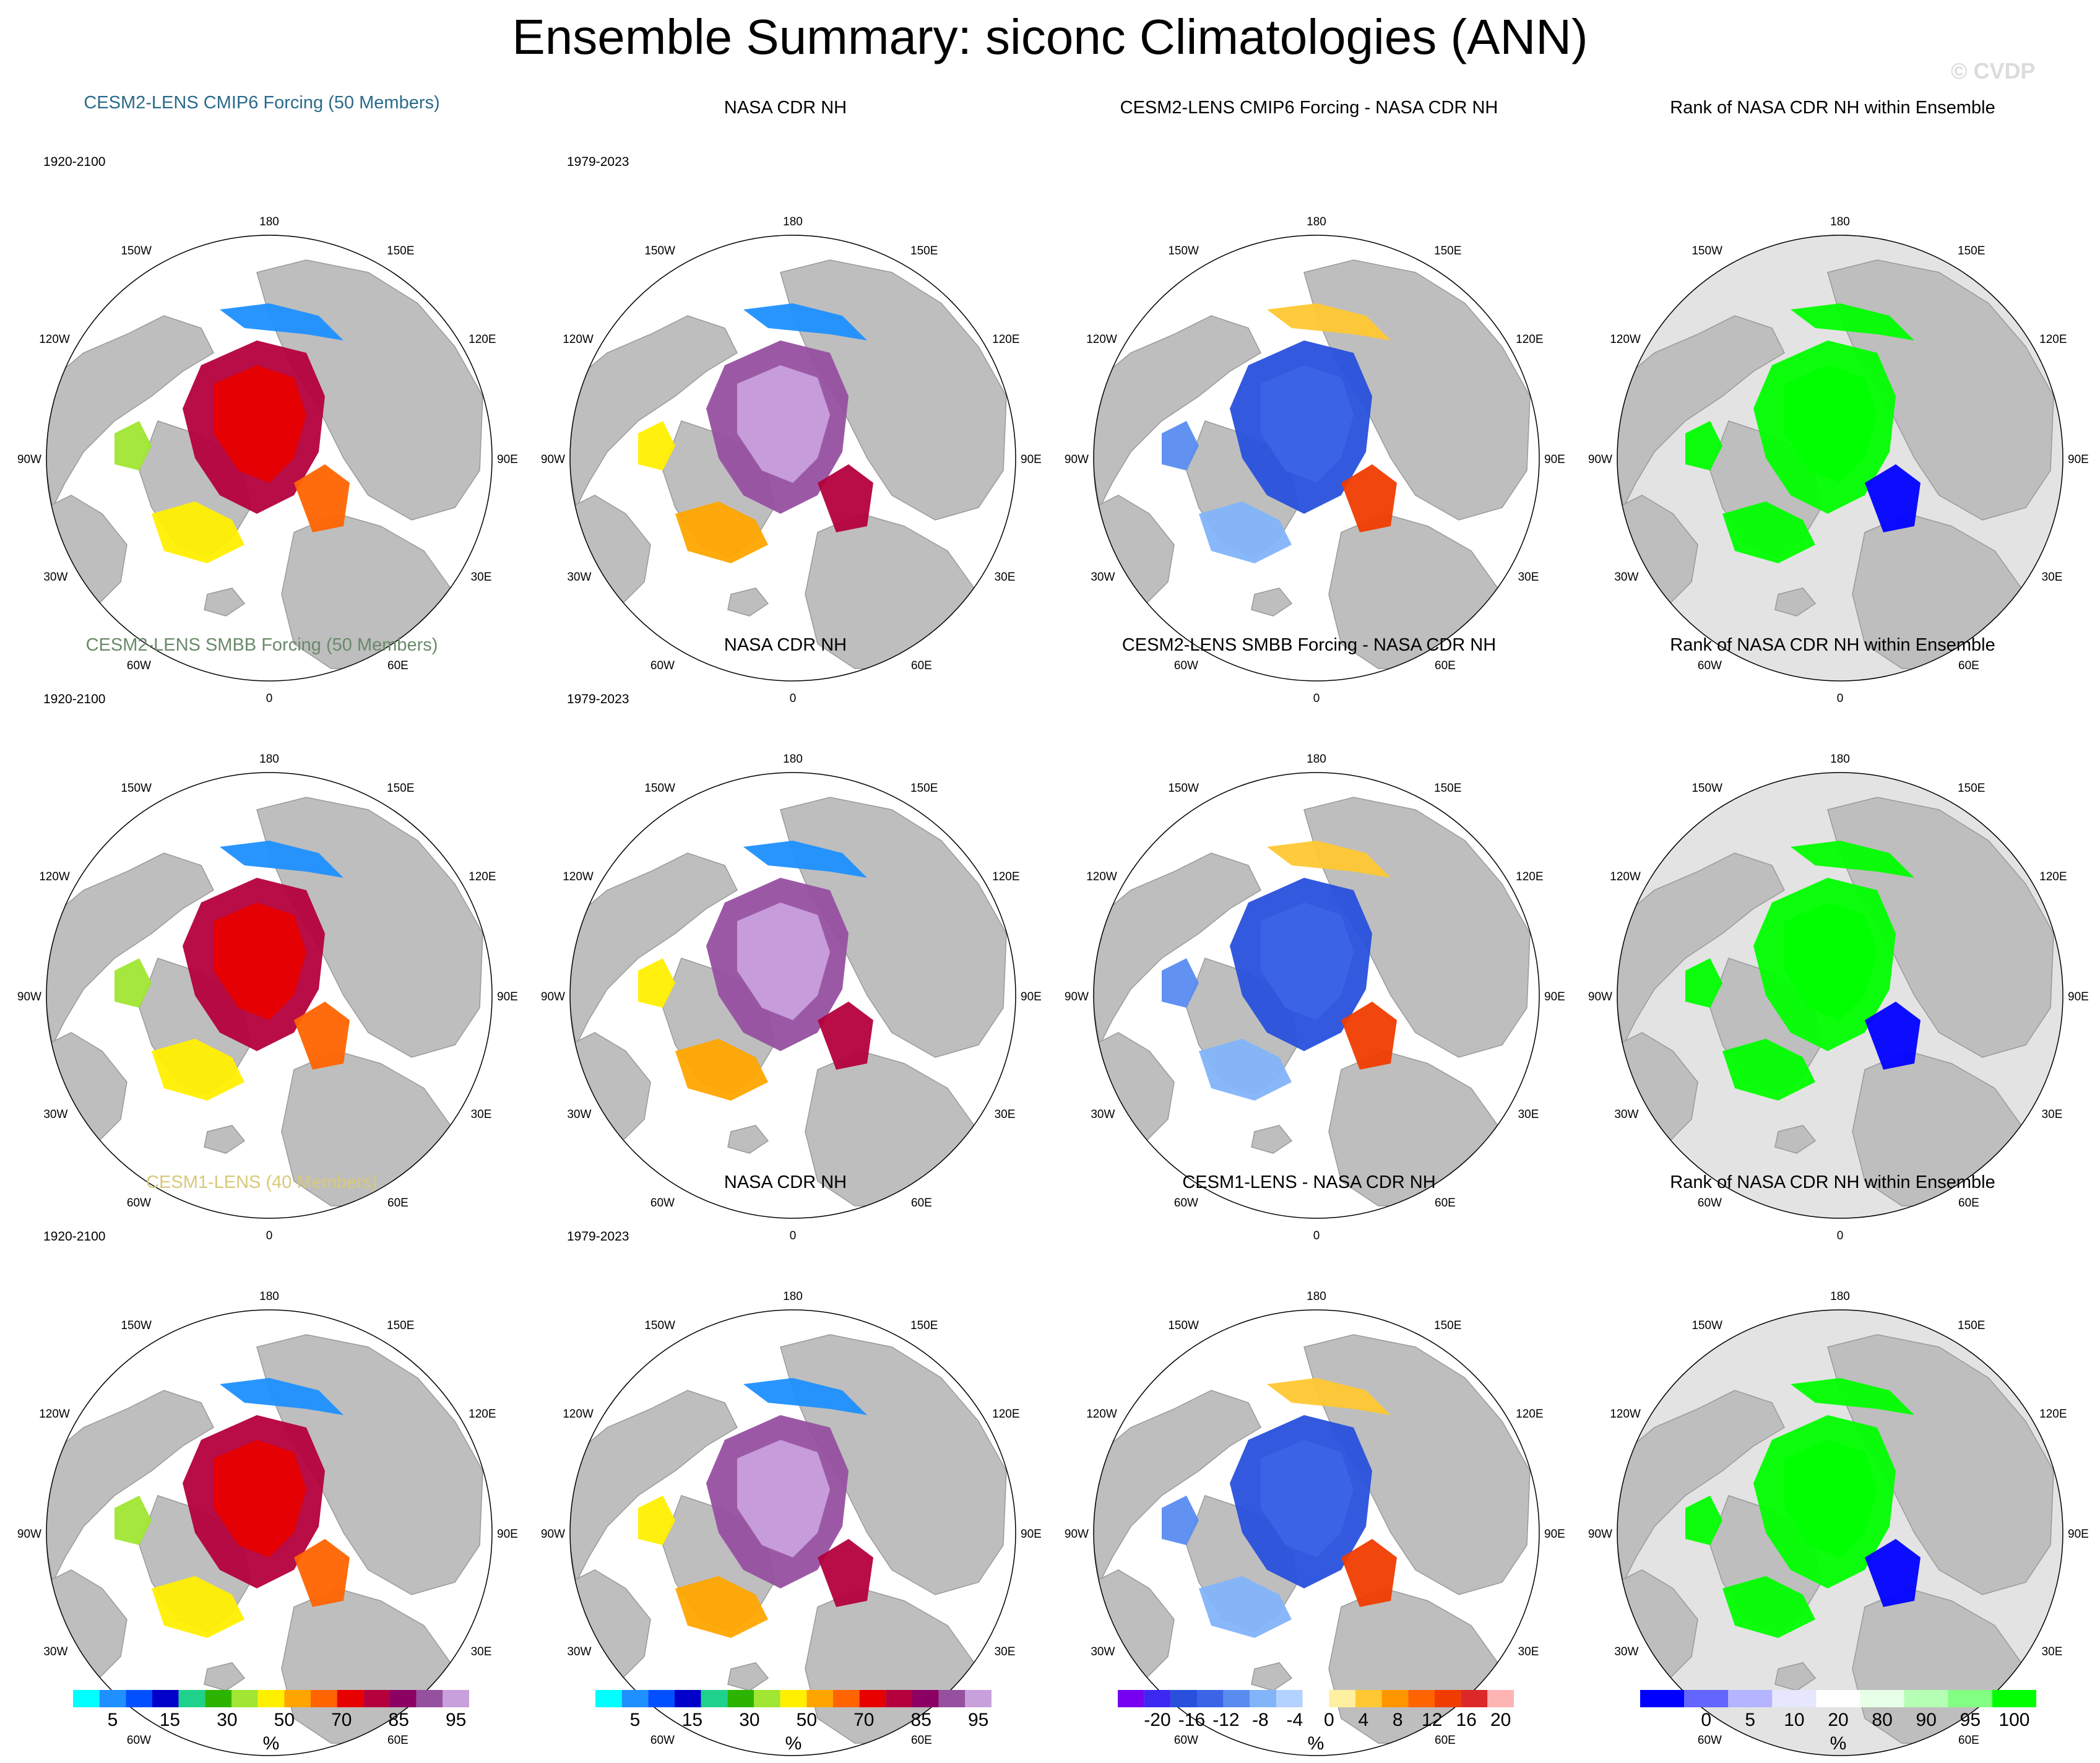 This screenshot has height=1763, width=2100. Describe the element at coordinates (1157, 1720) in the screenshot. I see `colorbar-tick-label: -20` at that location.